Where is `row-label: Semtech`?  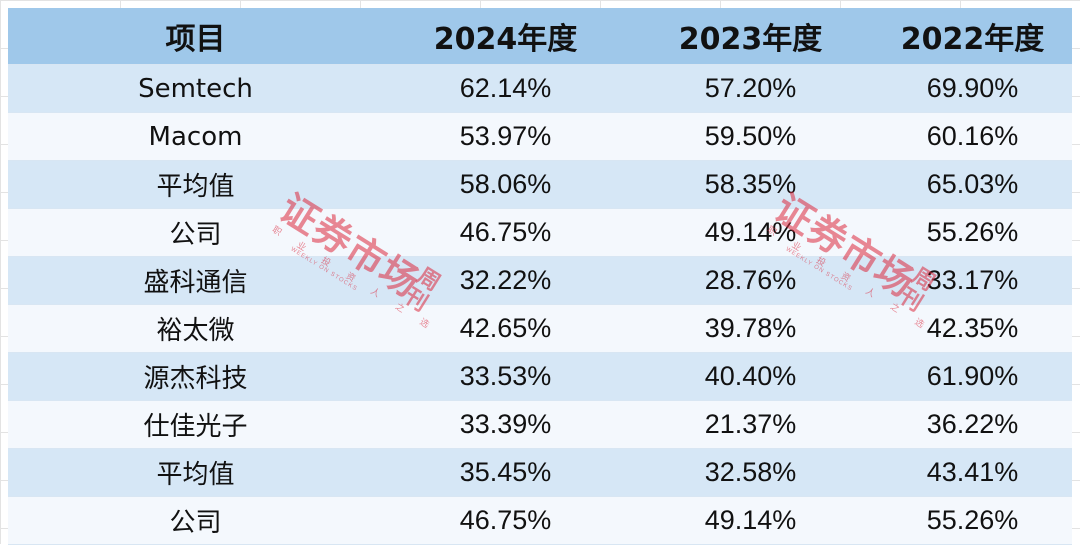 row-label: Semtech is located at coordinates (195, 88).